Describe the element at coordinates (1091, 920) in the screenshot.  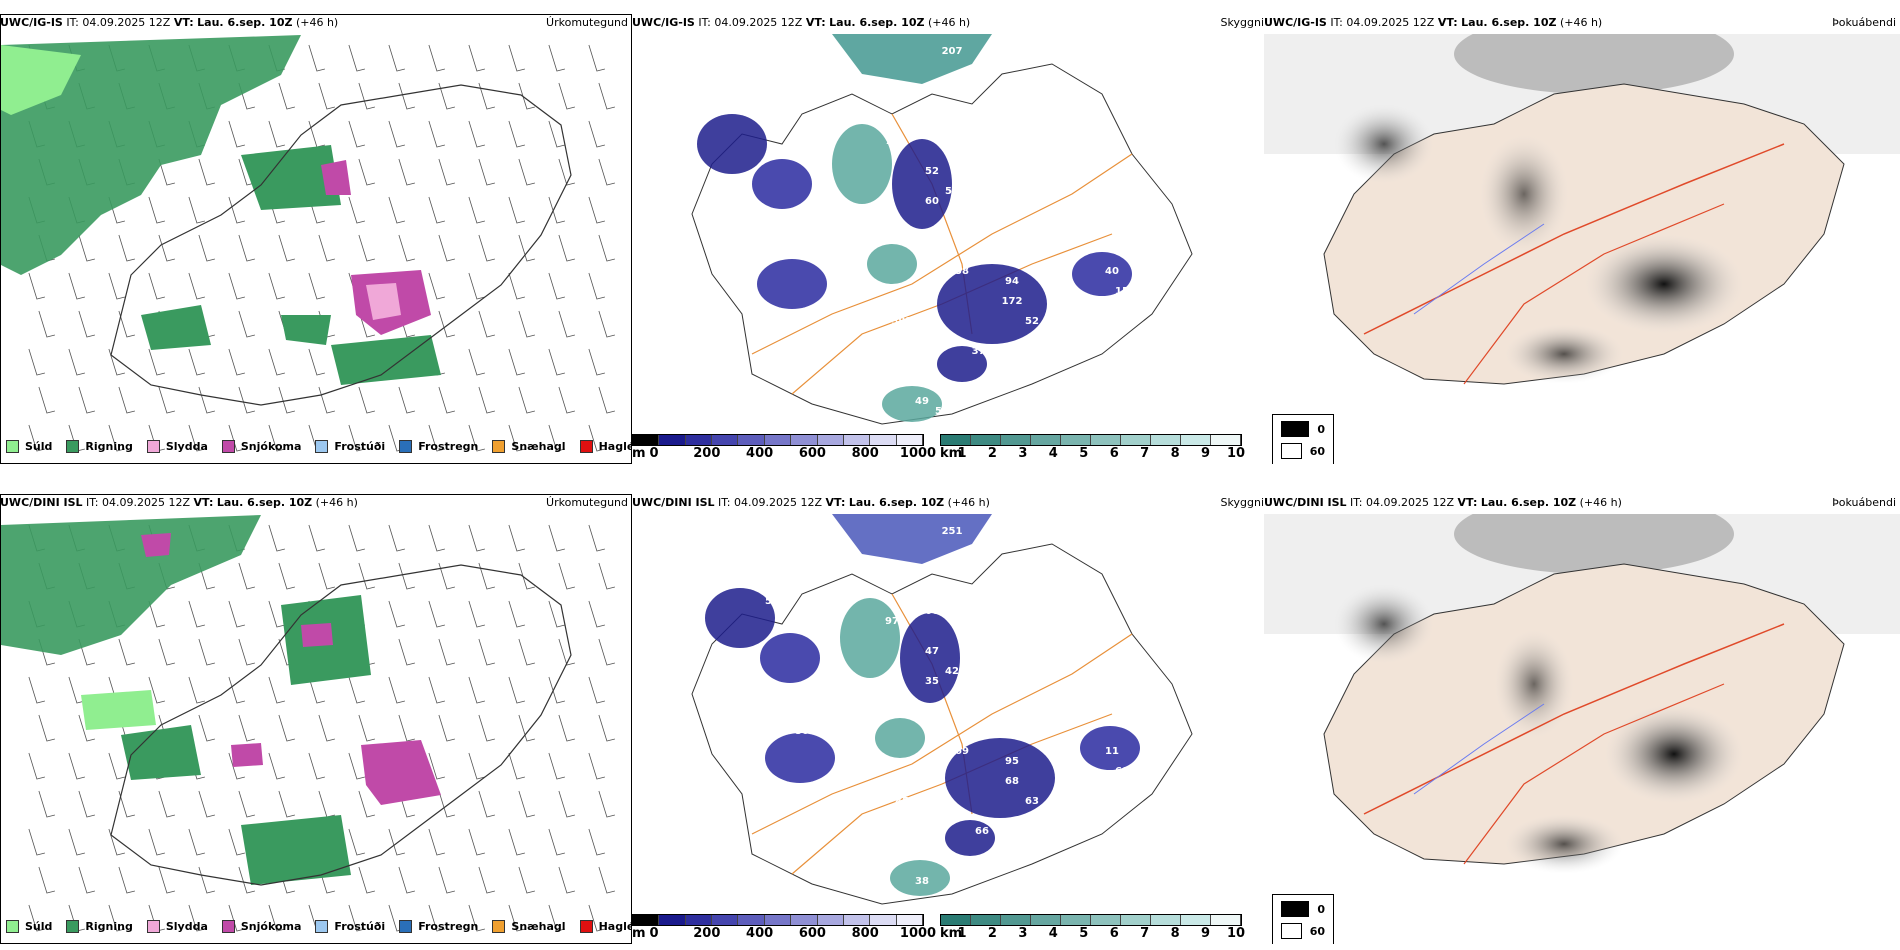
I see `scale-bar` at that location.